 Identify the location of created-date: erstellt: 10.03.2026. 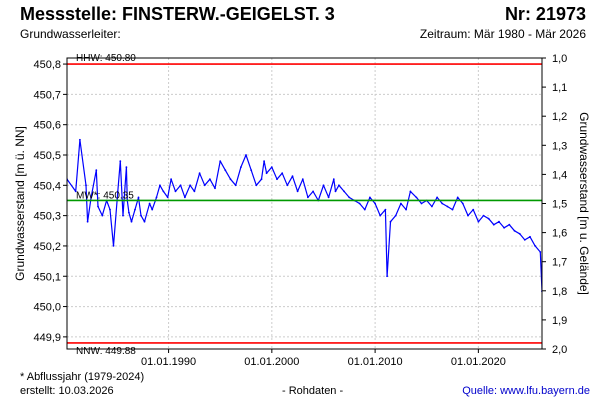
(67, 391).